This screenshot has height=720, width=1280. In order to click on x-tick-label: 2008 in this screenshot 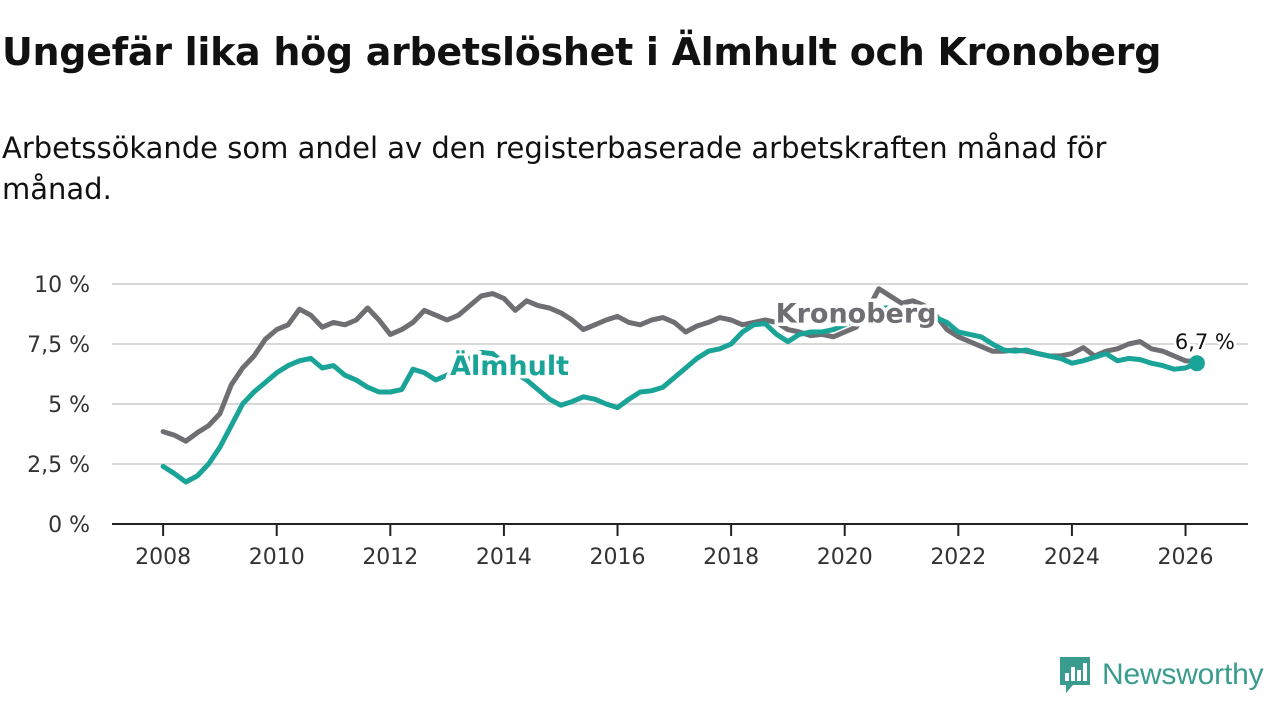, I will do `click(163, 557)`.